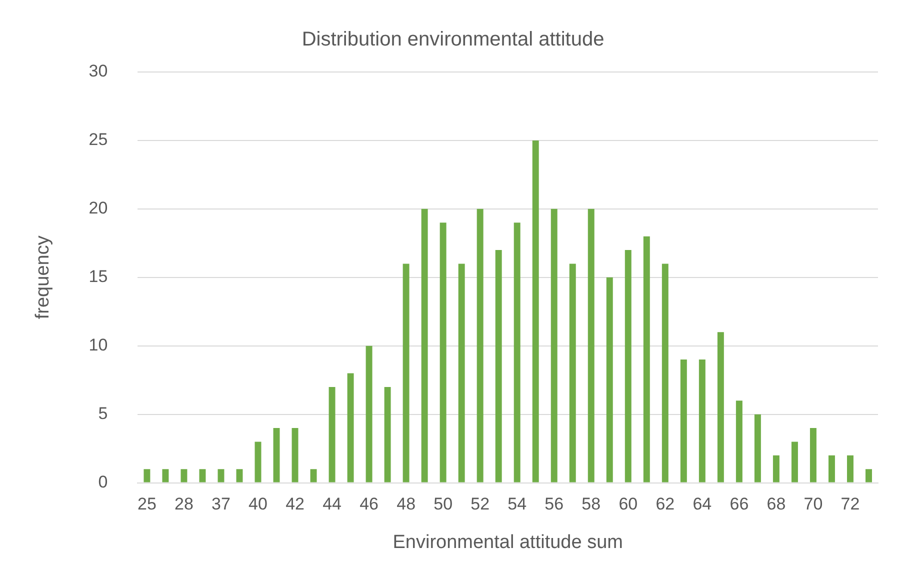  I want to click on x-tick-label: 56, so click(554, 504).